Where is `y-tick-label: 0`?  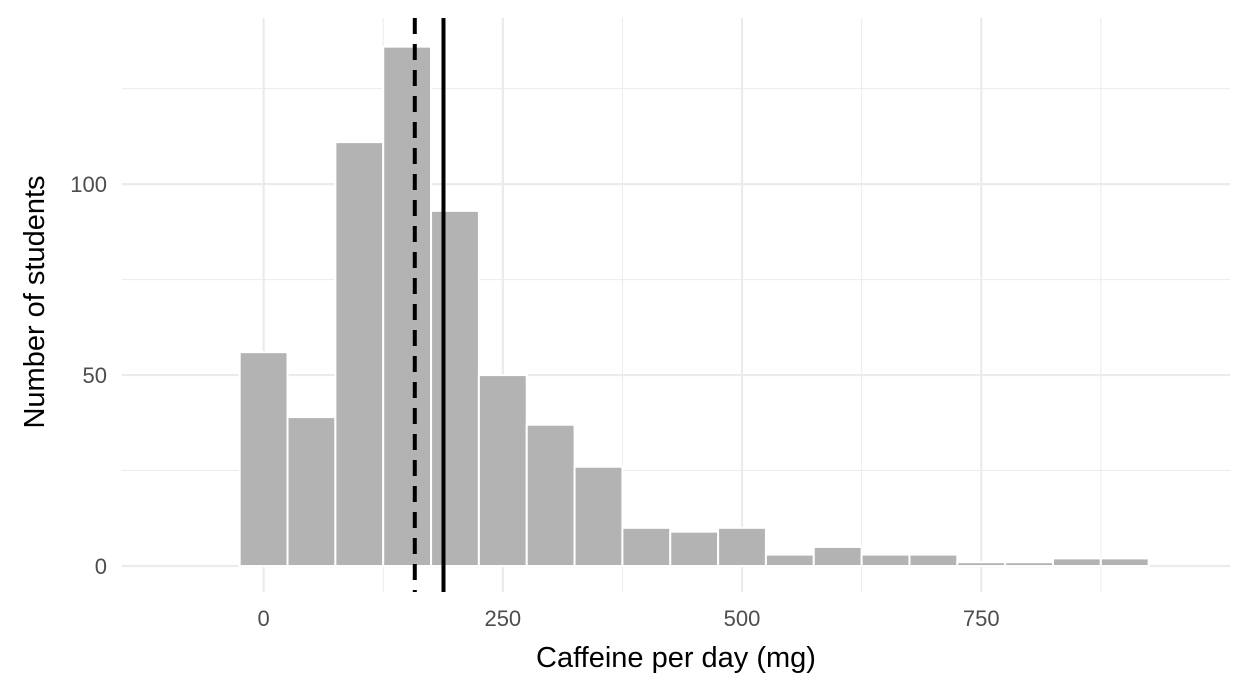
y-tick-label: 0 is located at coordinates (101, 566).